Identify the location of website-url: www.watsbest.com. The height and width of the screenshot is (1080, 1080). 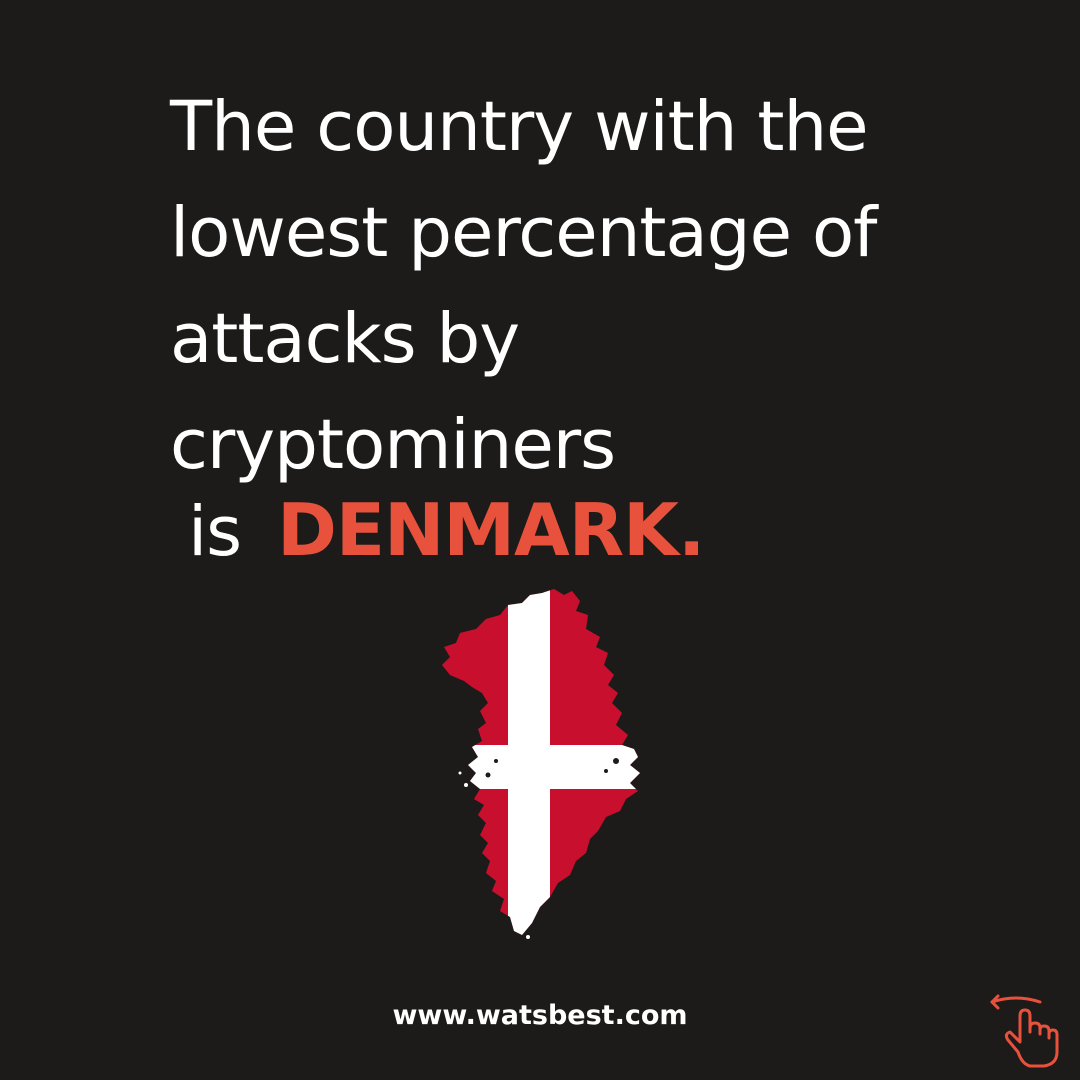
(540, 1015).